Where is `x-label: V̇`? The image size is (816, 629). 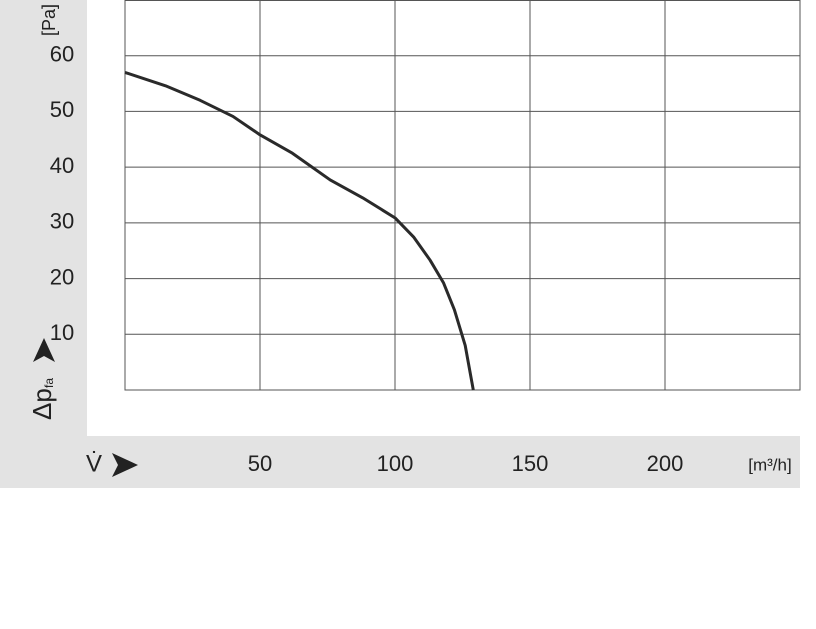 x-label: V̇ is located at coordinates (94, 464).